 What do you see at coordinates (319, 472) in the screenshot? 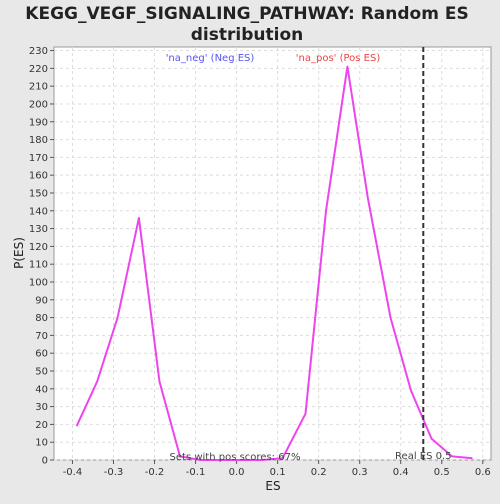
I see `x-tick-label-6: 0.2` at bounding box center [319, 472].